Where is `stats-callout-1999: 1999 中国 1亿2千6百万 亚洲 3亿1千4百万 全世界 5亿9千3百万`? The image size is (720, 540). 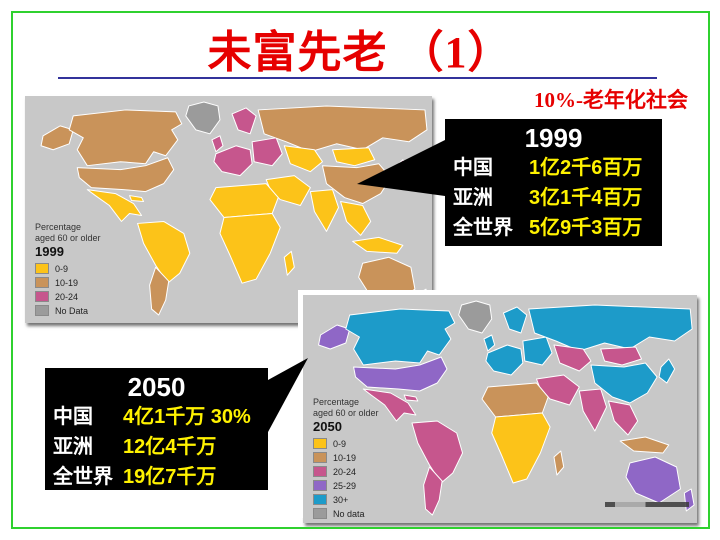 stats-callout-1999: 1999 中国 1亿2千6百万 亚洲 3亿1千4百万 全世界 5亿9千3百万 is located at coordinates (553, 182).